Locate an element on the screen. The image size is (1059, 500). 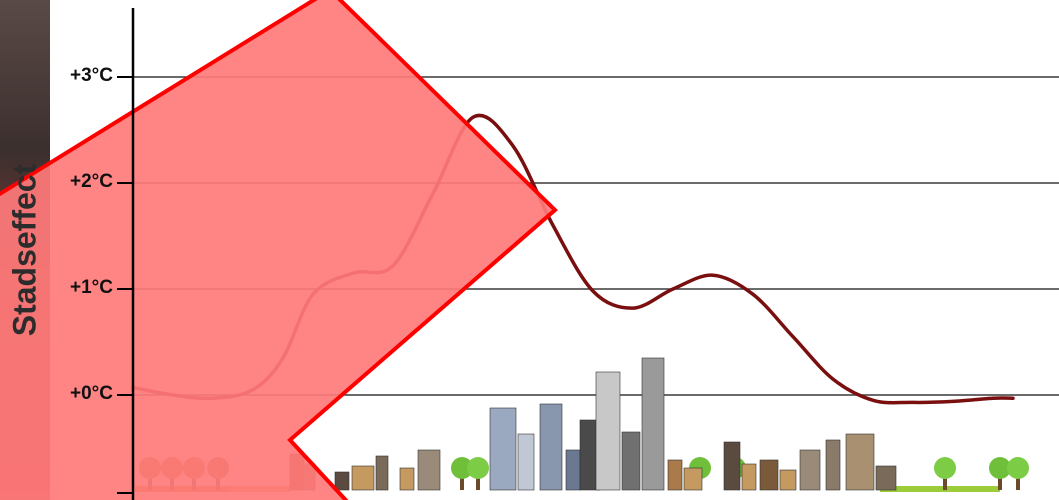
y-axis is located at coordinates (126, 254).